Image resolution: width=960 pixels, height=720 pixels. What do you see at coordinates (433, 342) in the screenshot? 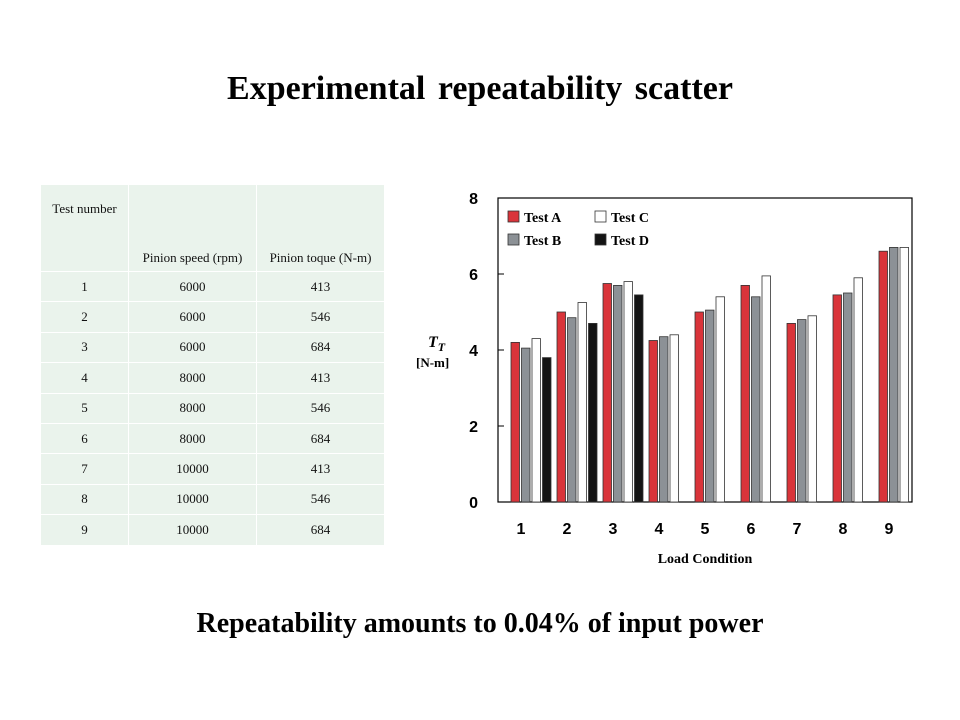
I see `y-axis-label-symbol: T` at bounding box center [433, 342].